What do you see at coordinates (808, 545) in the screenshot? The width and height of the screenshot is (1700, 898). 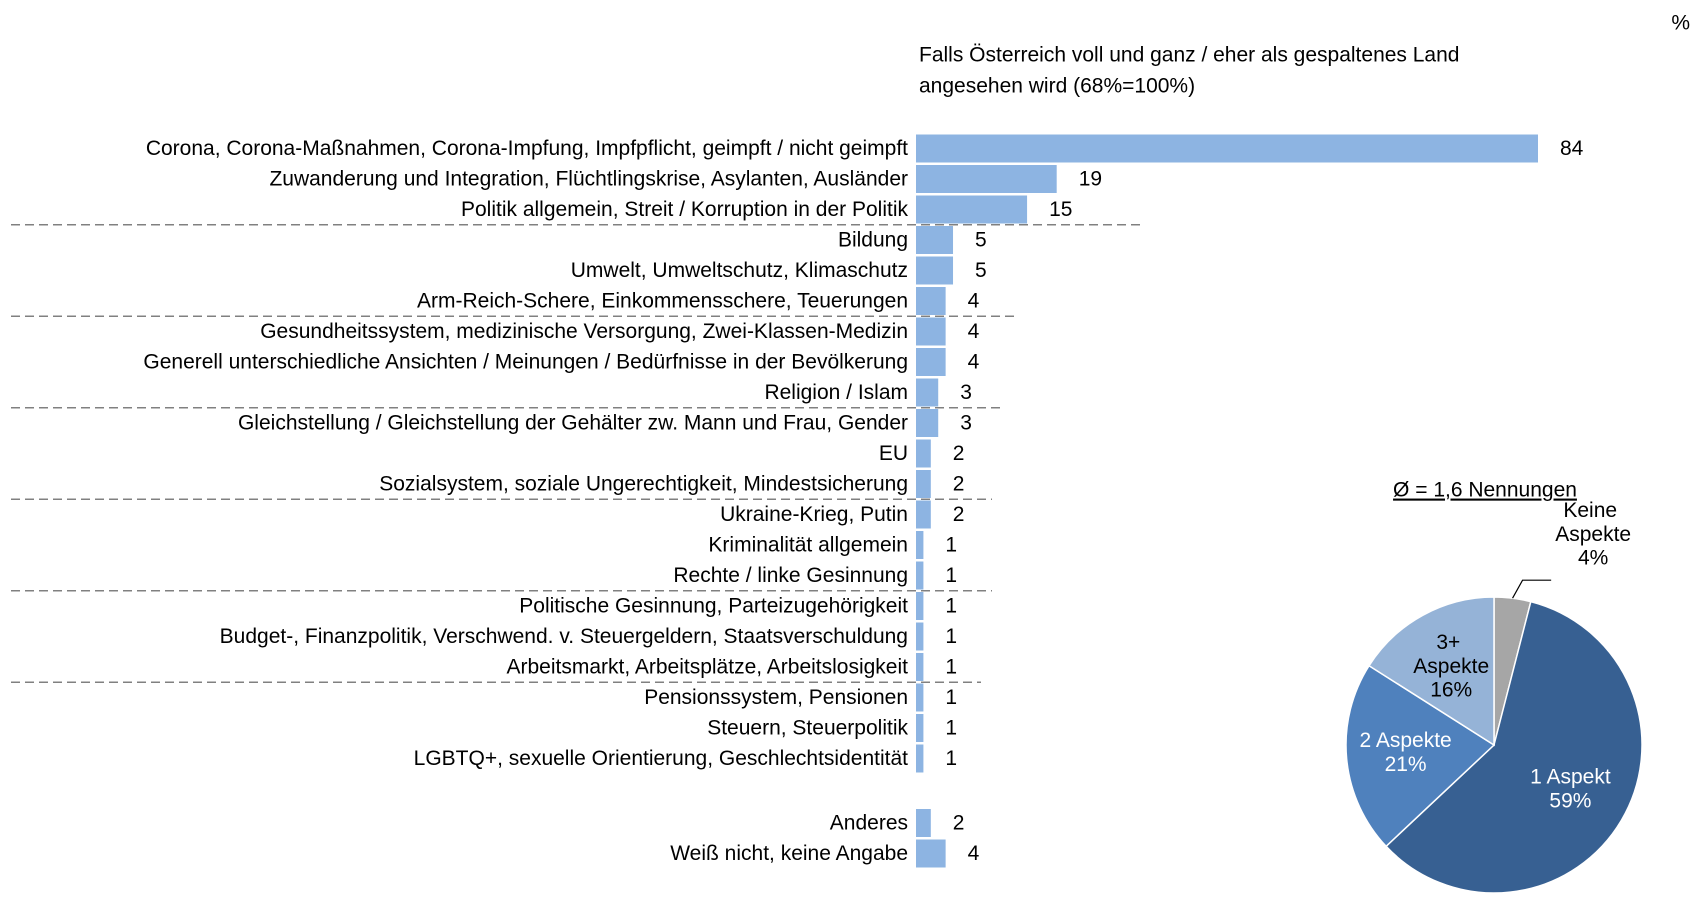 I see `category-label: Kriminalität allgemein` at bounding box center [808, 545].